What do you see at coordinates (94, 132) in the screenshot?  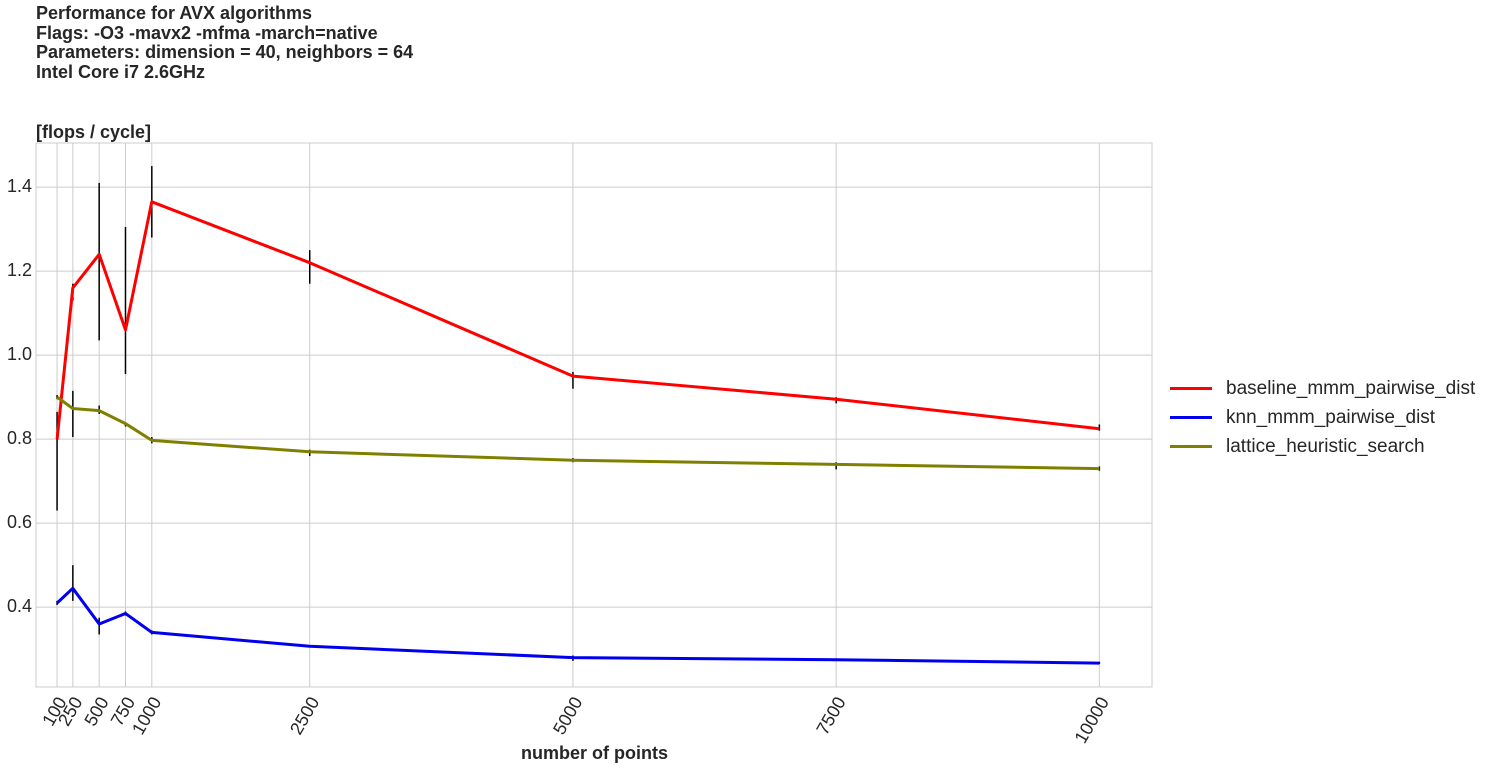 I see `y-axis-label: [flops / cycle]` at bounding box center [94, 132].